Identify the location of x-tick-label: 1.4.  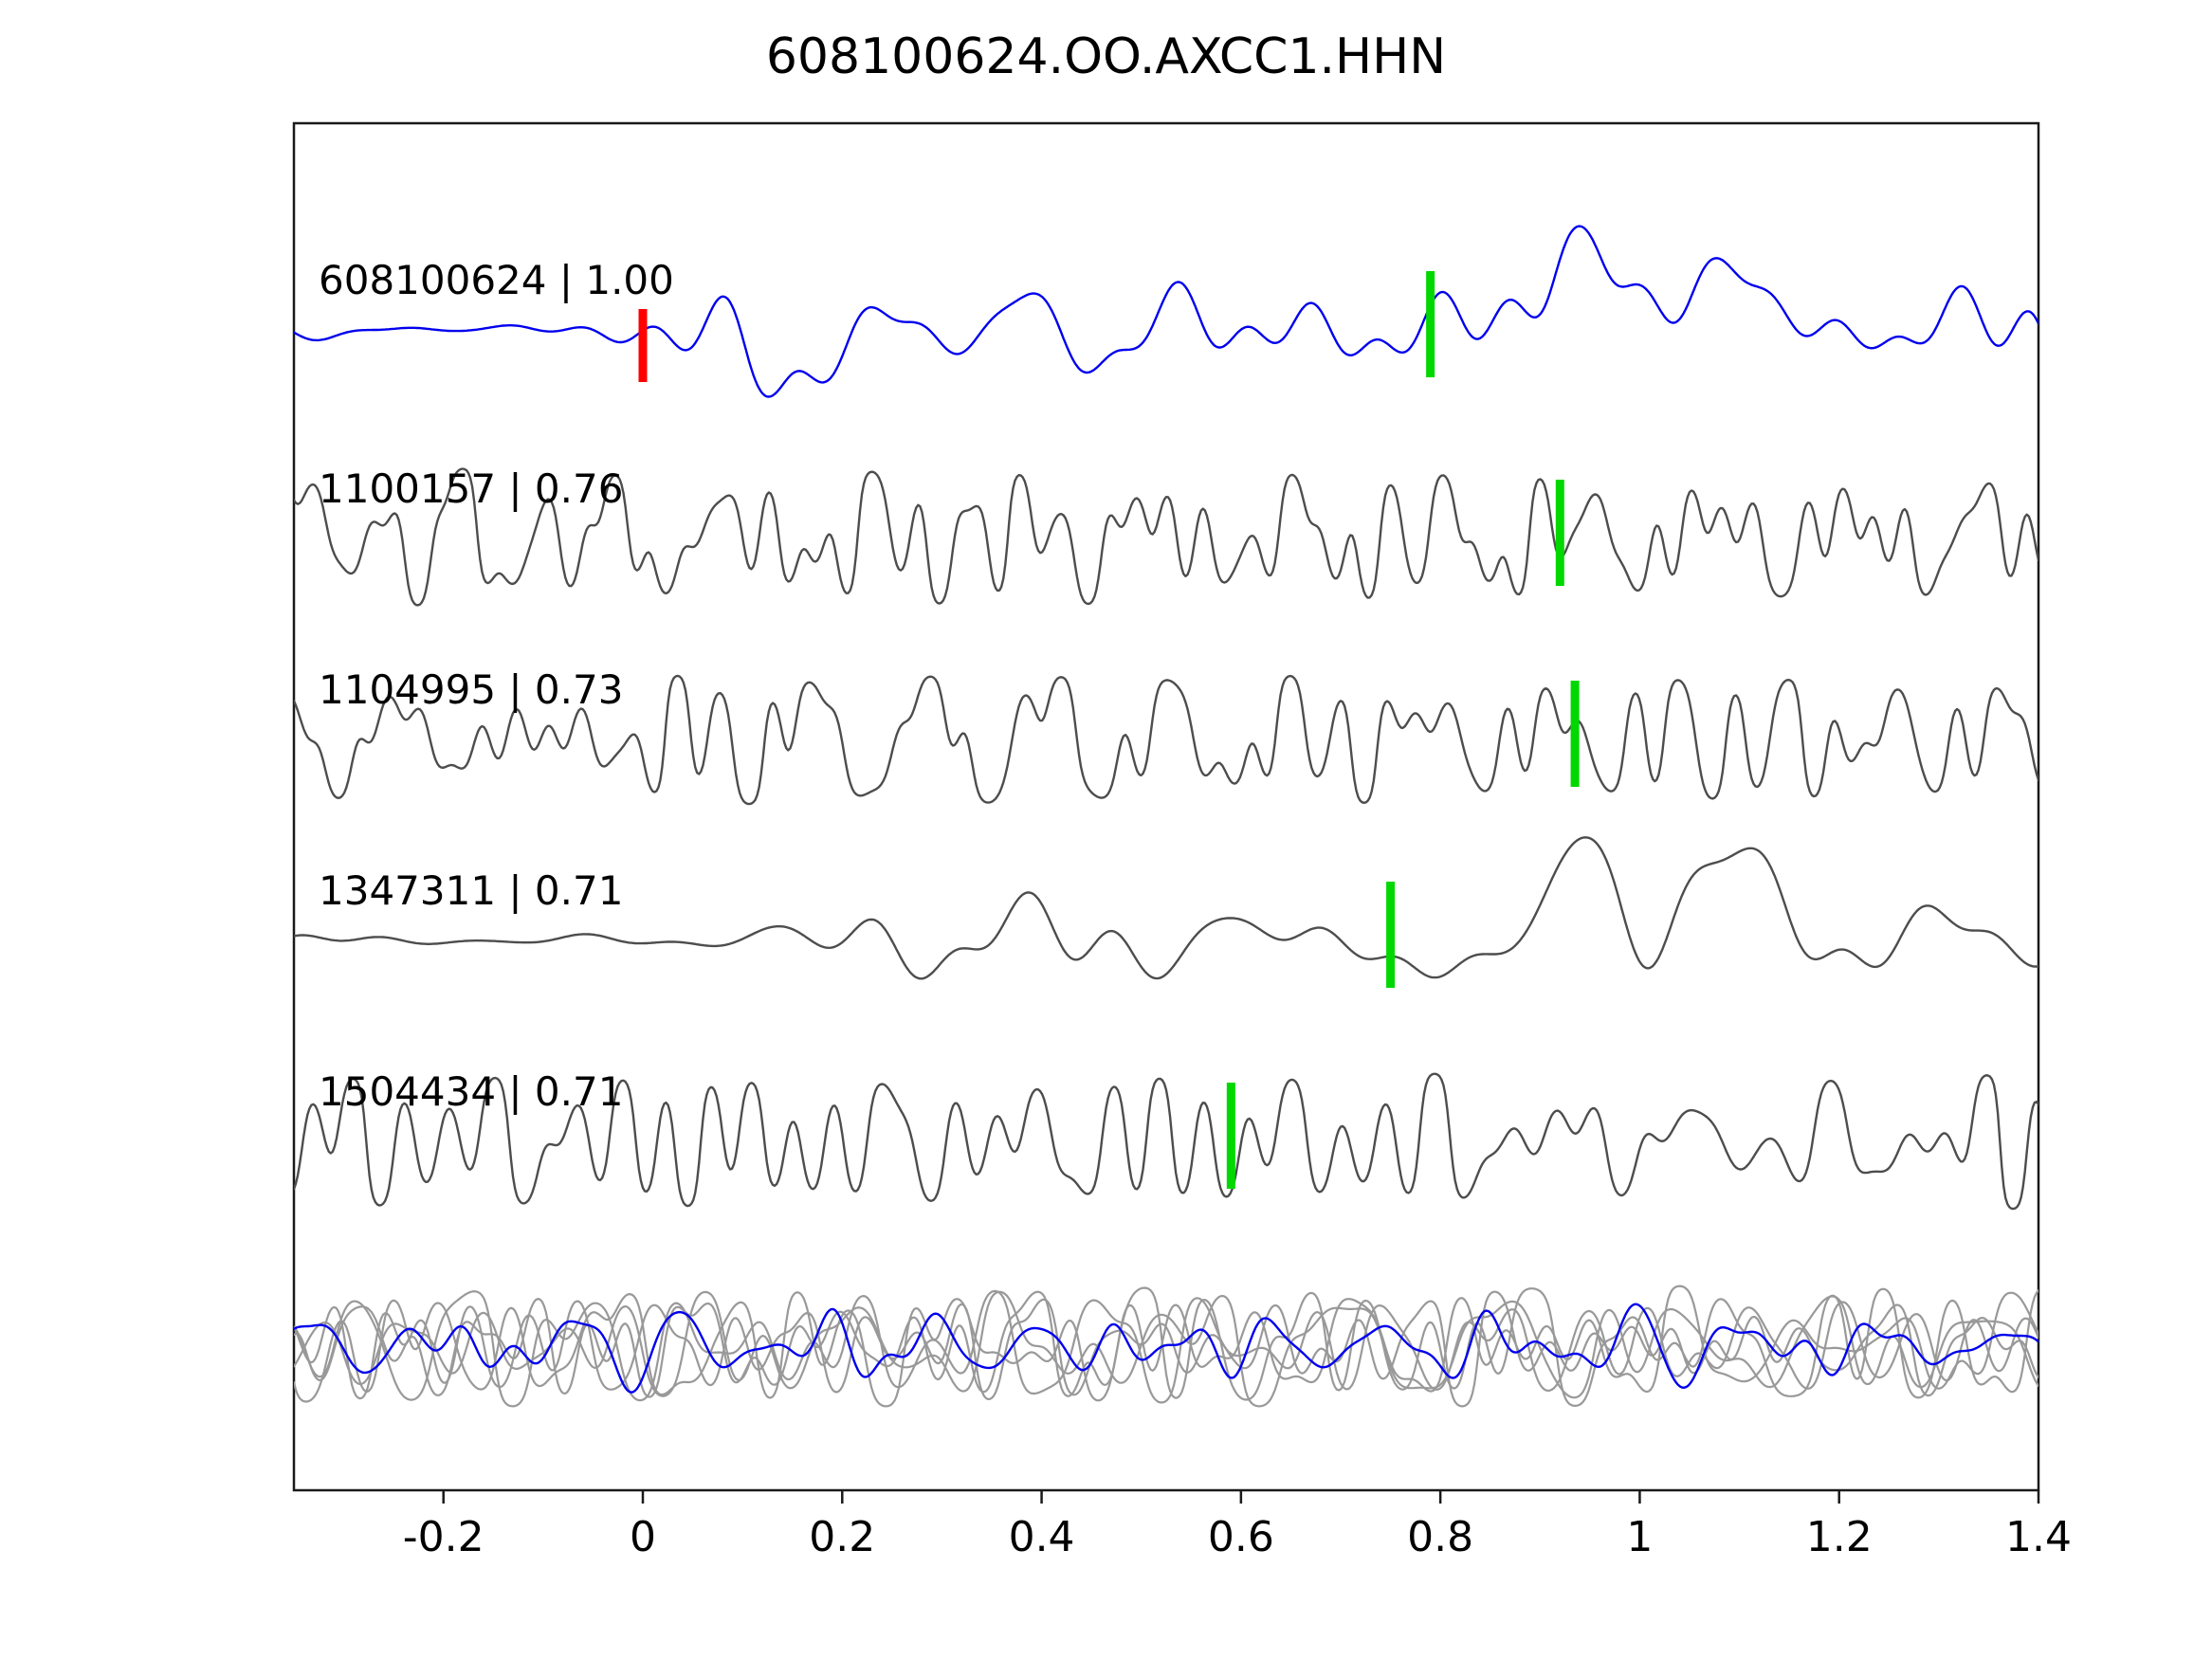
(2038, 1537).